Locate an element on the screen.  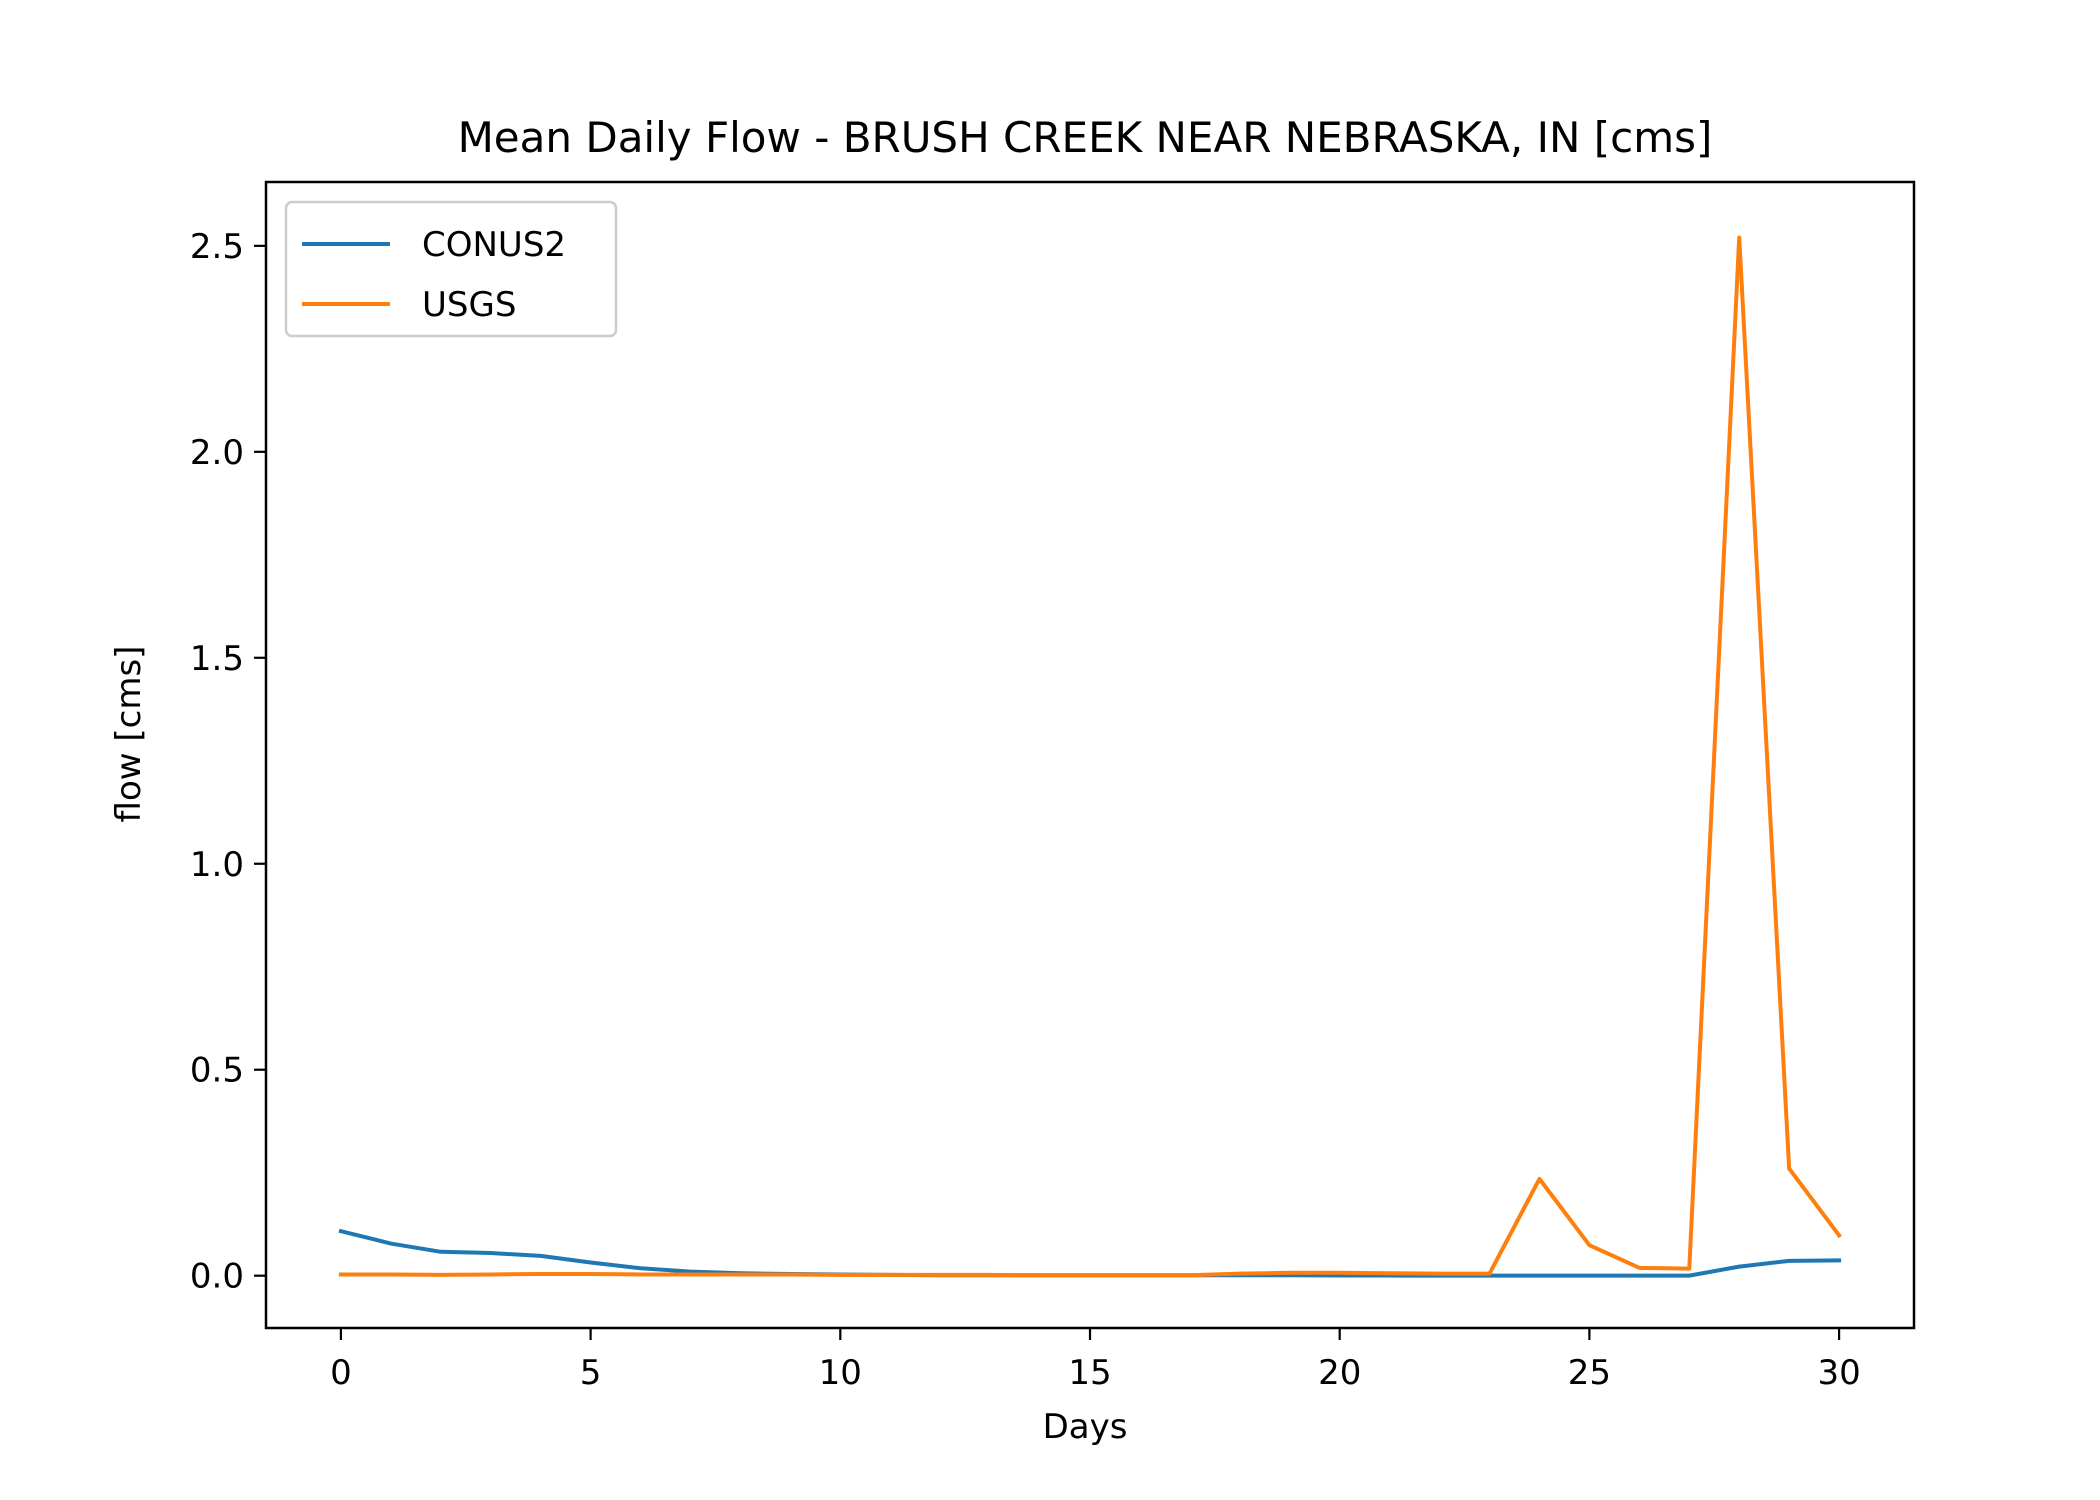
legend-label-usgs: USGS is located at coordinates (469, 305).